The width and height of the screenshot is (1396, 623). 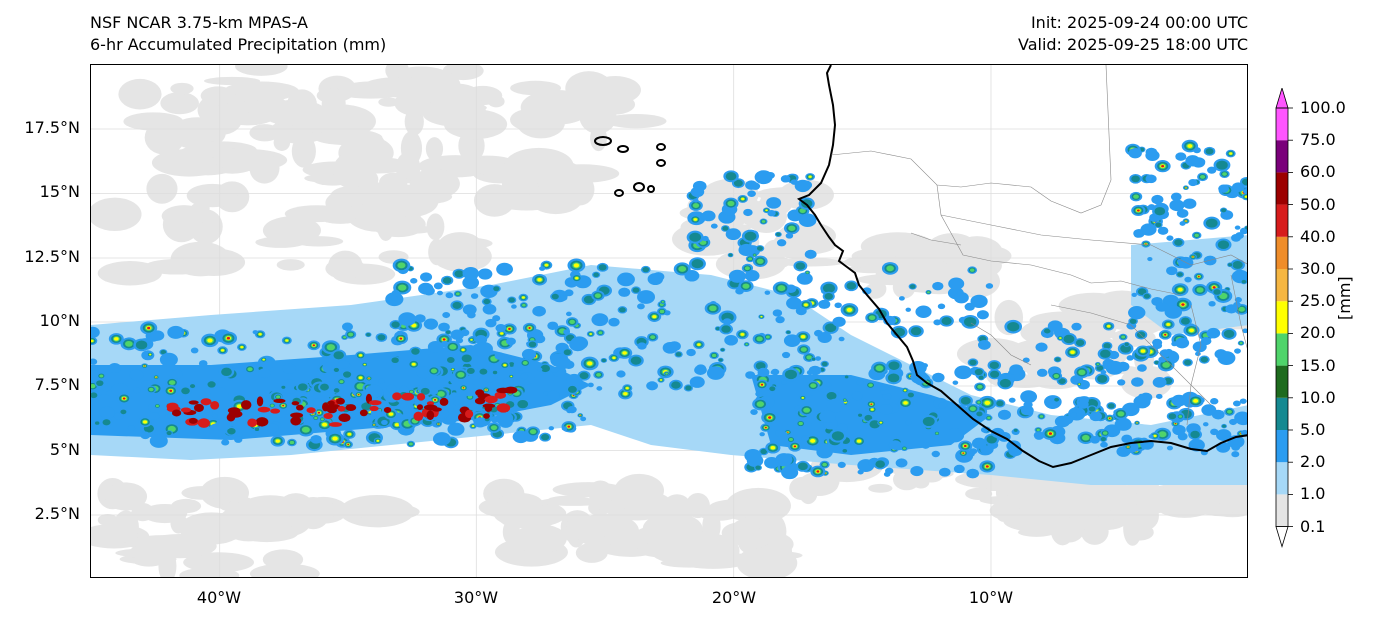 What do you see at coordinates (1323, 107) in the screenshot?
I see `colorbar-tick-label: 100.0` at bounding box center [1323, 107].